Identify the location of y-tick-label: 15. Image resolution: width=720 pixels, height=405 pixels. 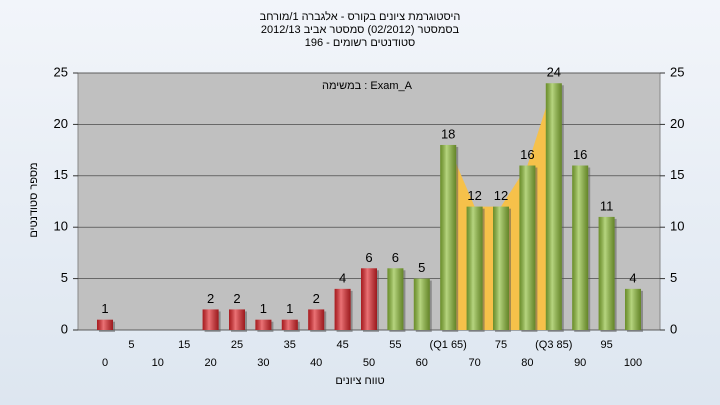
(61, 174).